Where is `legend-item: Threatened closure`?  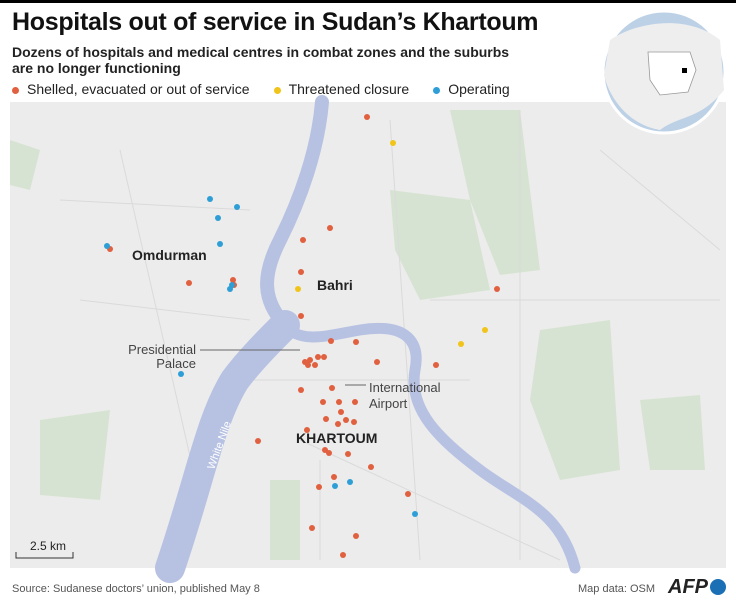
legend-item: Threatened closure is located at coordinates (342, 89).